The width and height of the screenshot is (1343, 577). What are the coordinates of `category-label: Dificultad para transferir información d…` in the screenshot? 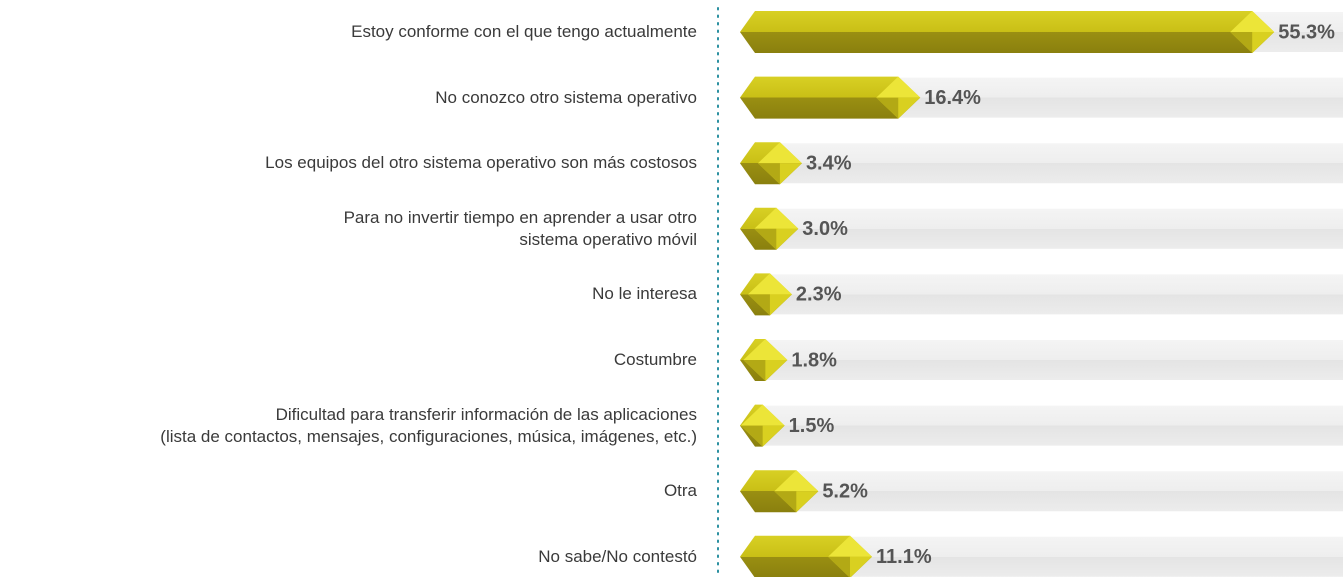 It's located at (428, 425).